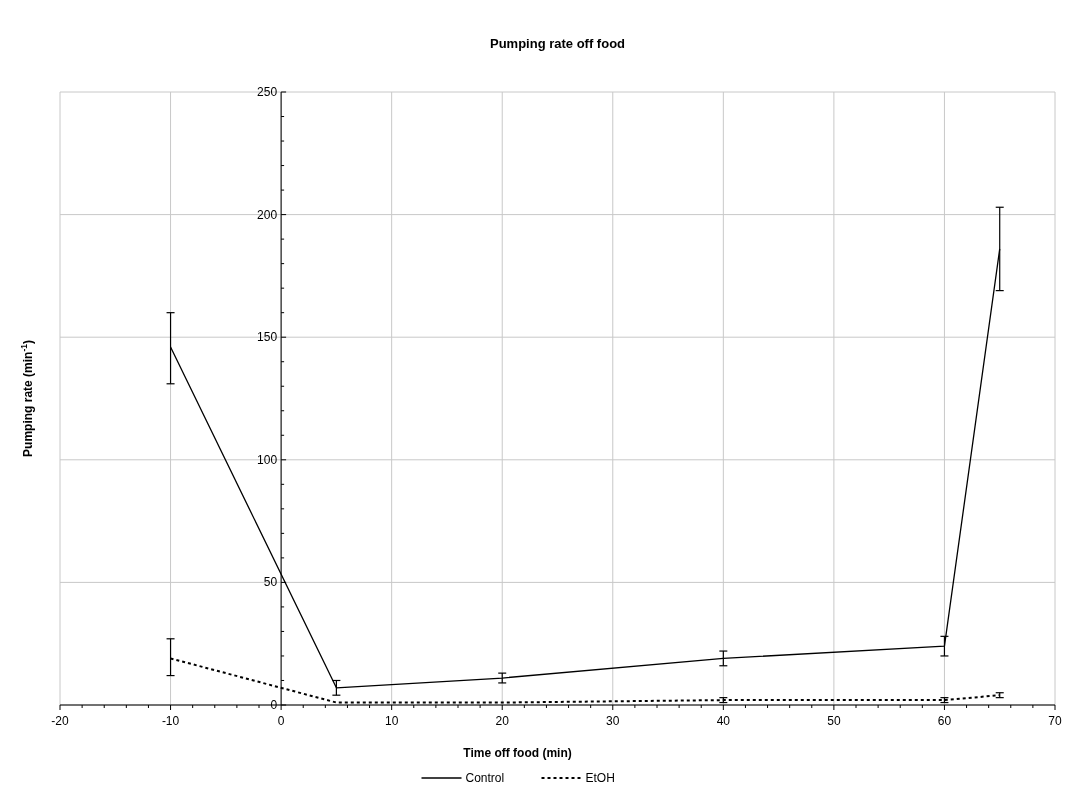 This screenshot has width=1067, height=800. Describe the element at coordinates (267, 459) in the screenshot. I see `y-tick-label: 100` at that location.